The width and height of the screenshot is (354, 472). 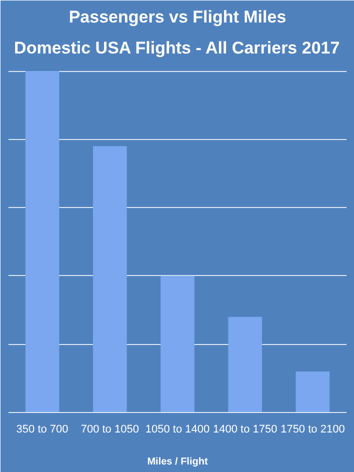 What do you see at coordinates (177, 430) in the screenshot?
I see `x-tick-label: 1050 to 1400` at bounding box center [177, 430].